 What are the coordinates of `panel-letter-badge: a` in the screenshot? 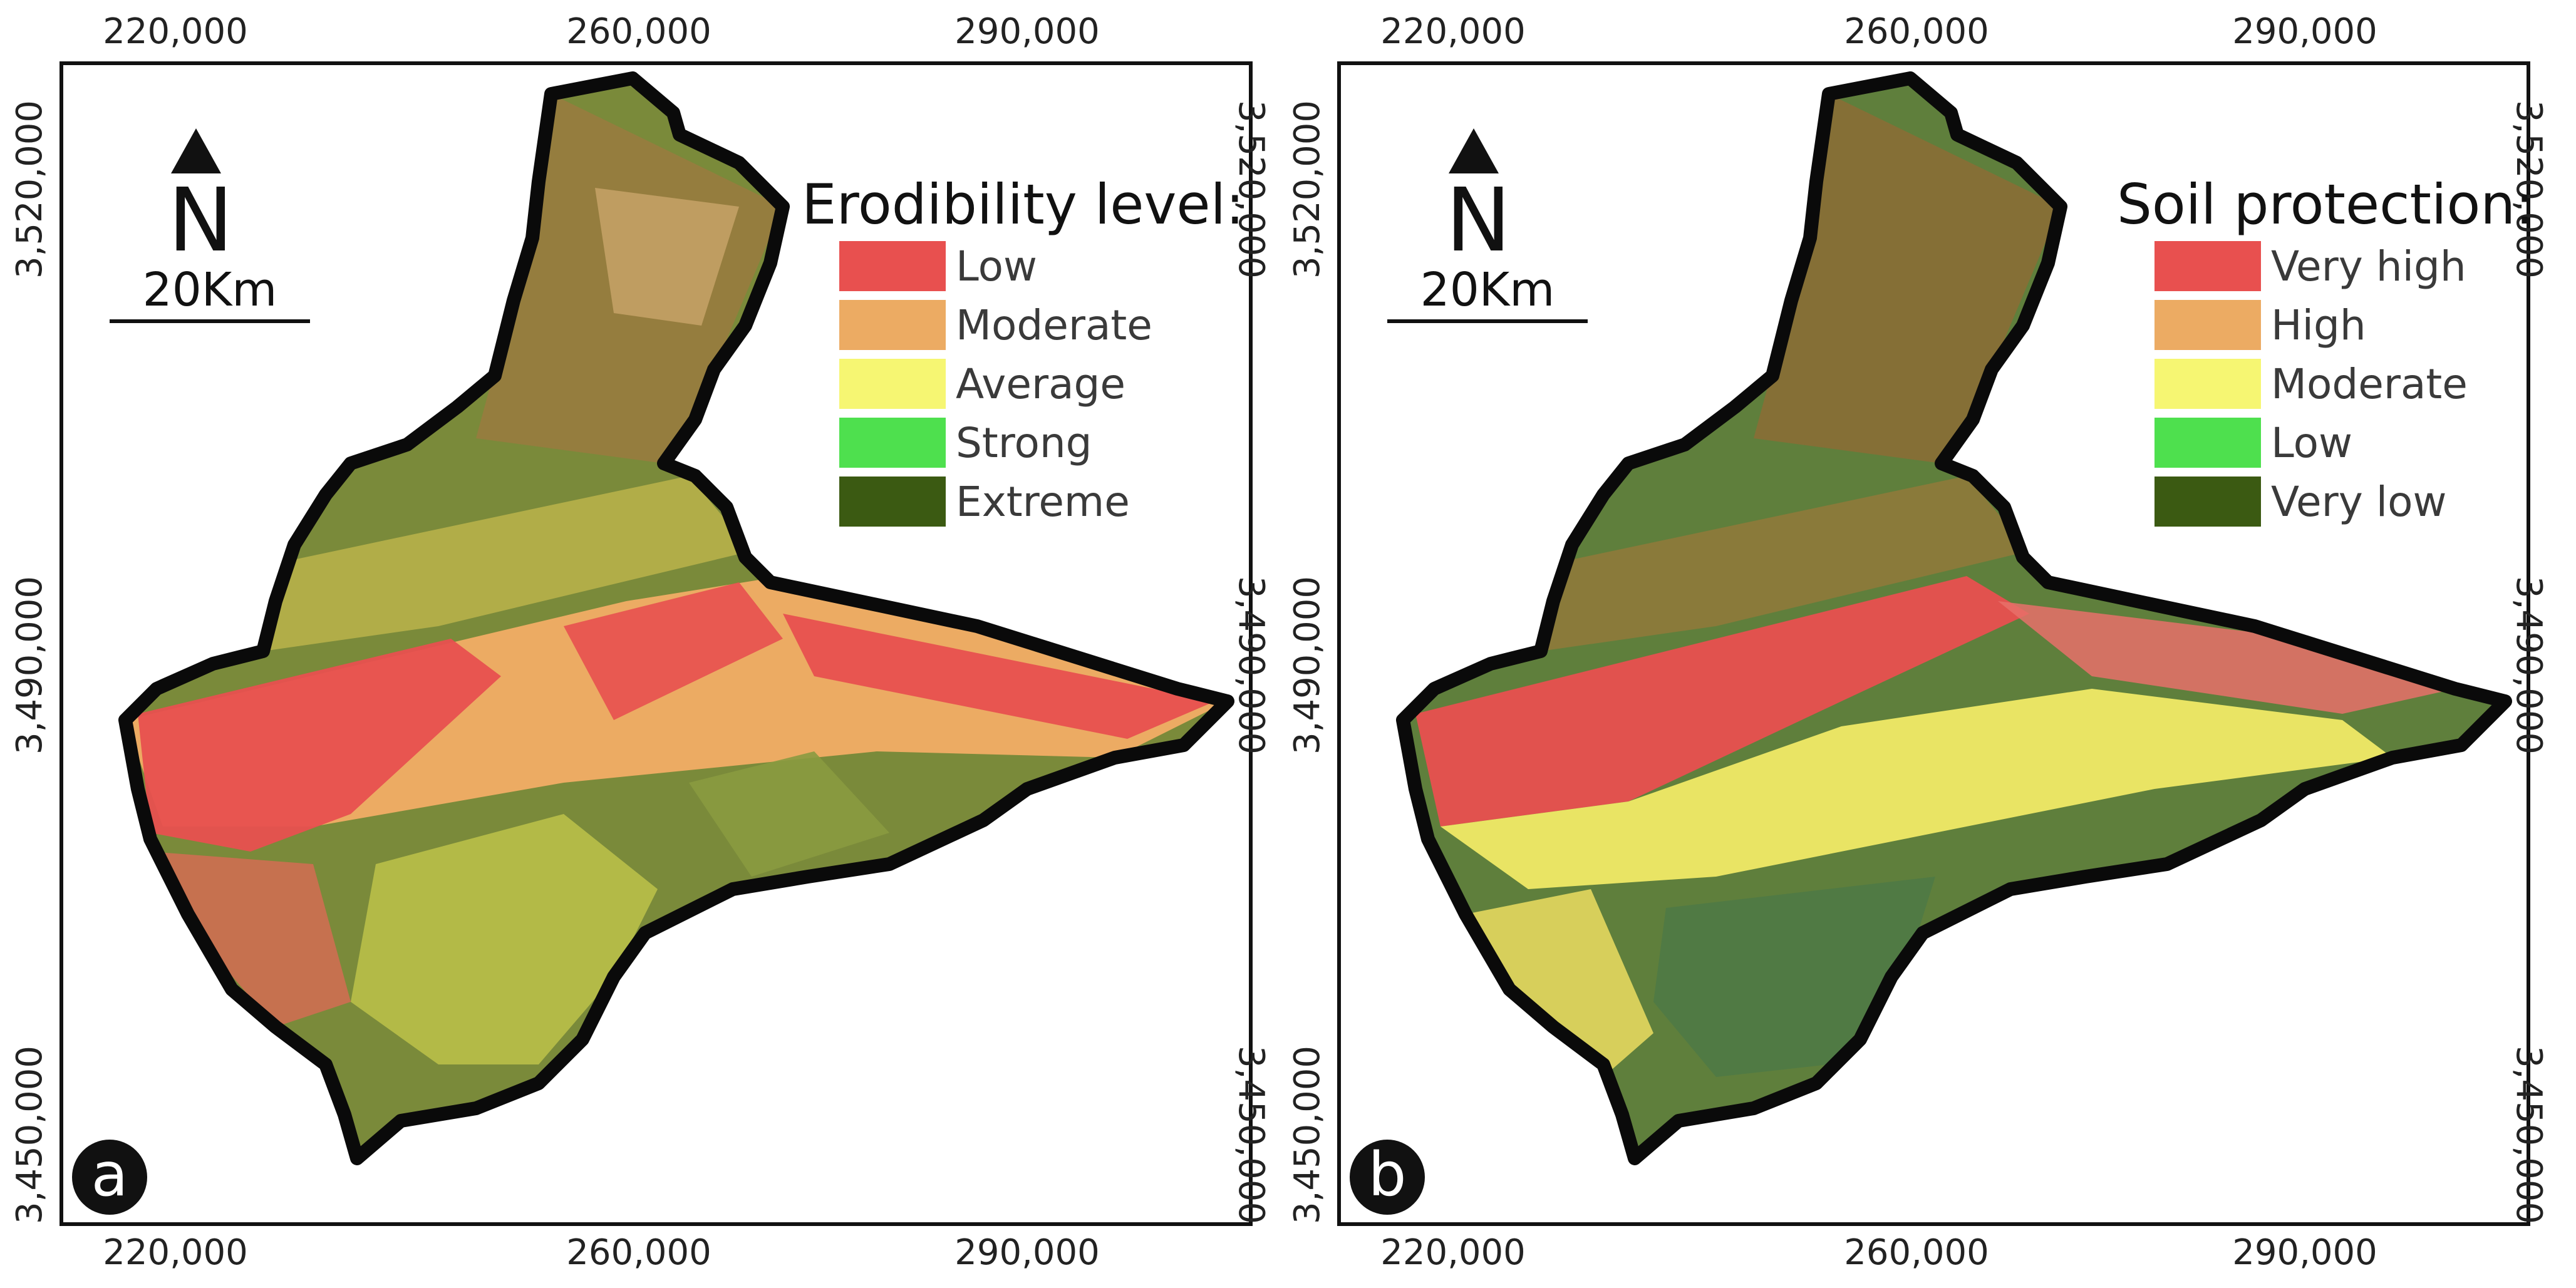 It's located at (109, 1177).